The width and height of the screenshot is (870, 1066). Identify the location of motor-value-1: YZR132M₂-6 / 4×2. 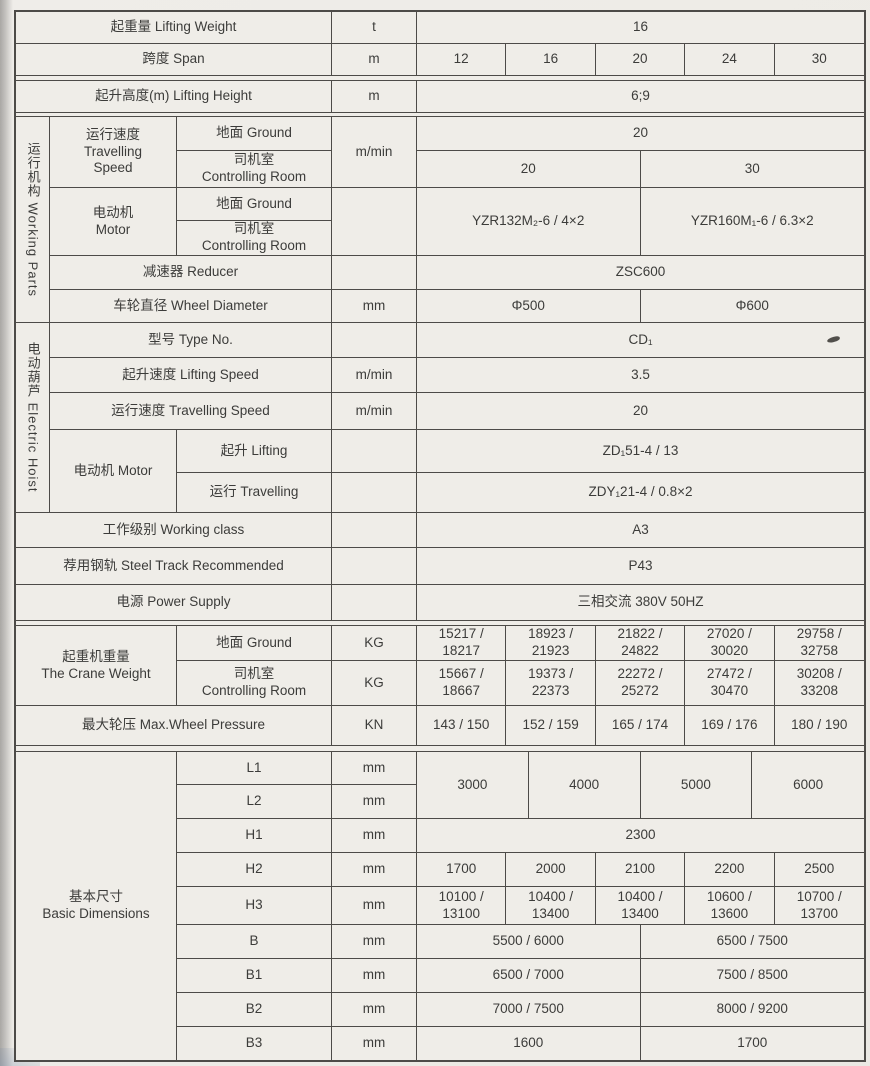
(529, 222).